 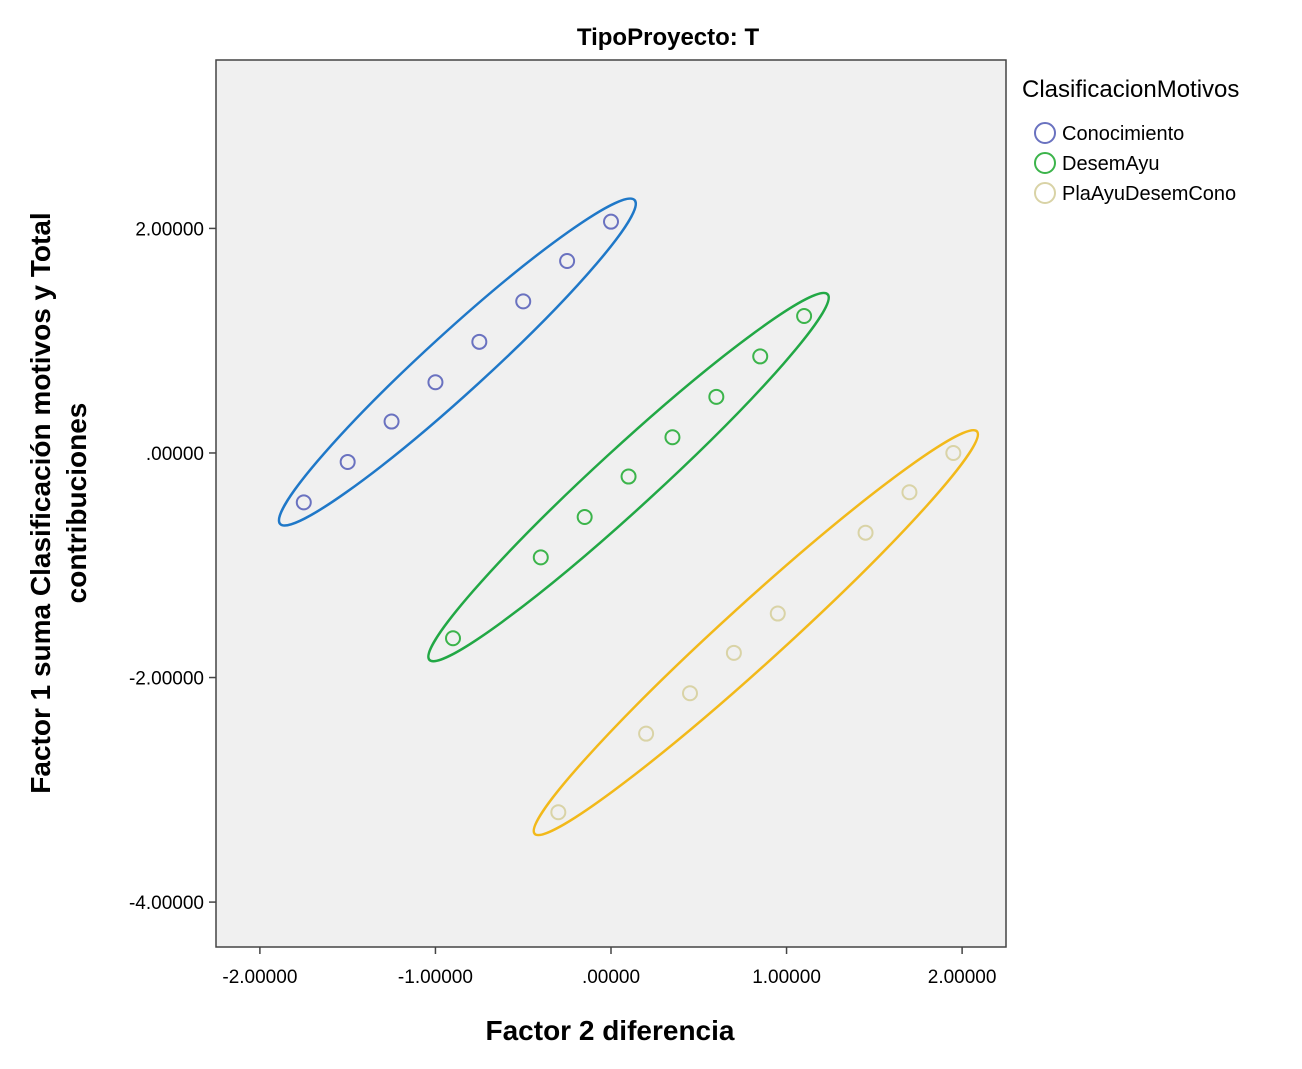 I want to click on x-tick-label: -2.00000, so click(x=259, y=977).